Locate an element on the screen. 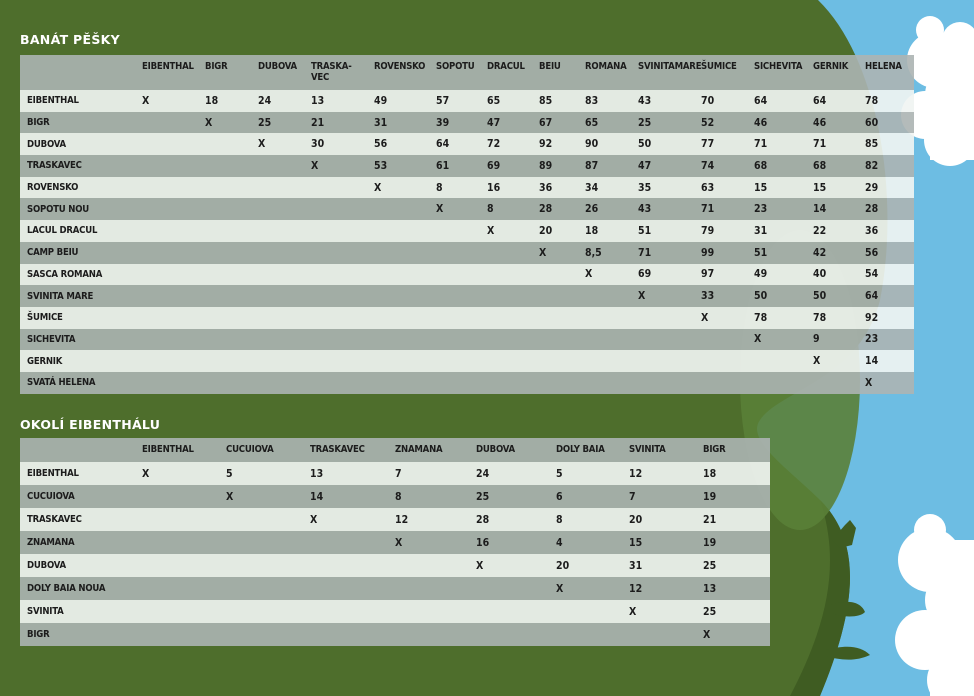 This screenshot has width=974, height=696. distance-cell: 47 is located at coordinates (494, 122).